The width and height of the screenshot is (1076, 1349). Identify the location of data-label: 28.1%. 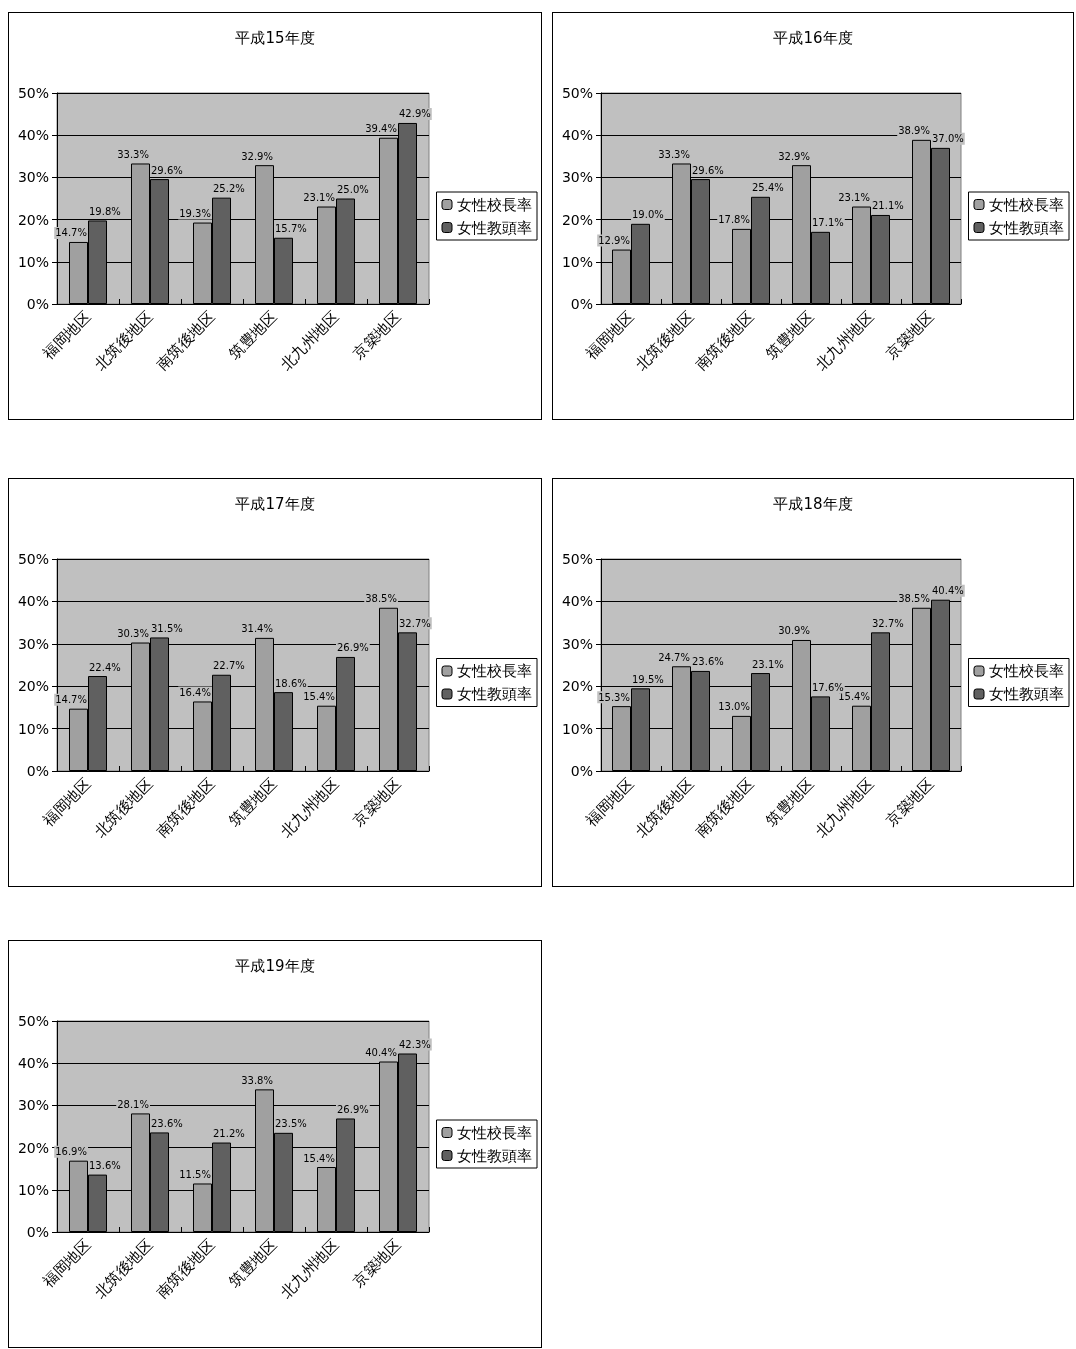
(133, 1104).